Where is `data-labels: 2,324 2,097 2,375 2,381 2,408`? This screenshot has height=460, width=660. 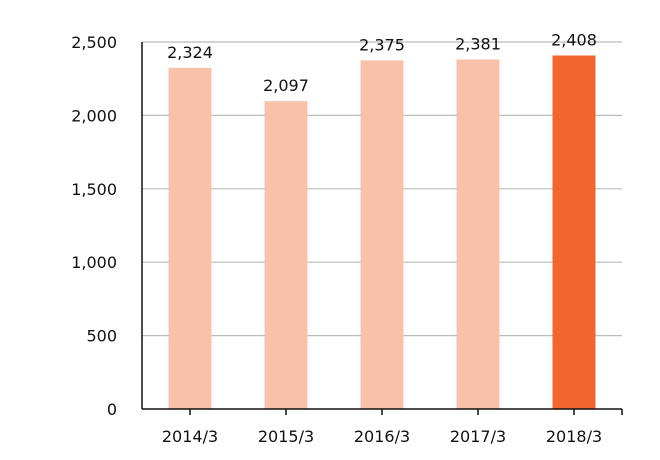
data-labels: 2,324 2,097 2,375 2,381 2,408 is located at coordinates (382, 63).